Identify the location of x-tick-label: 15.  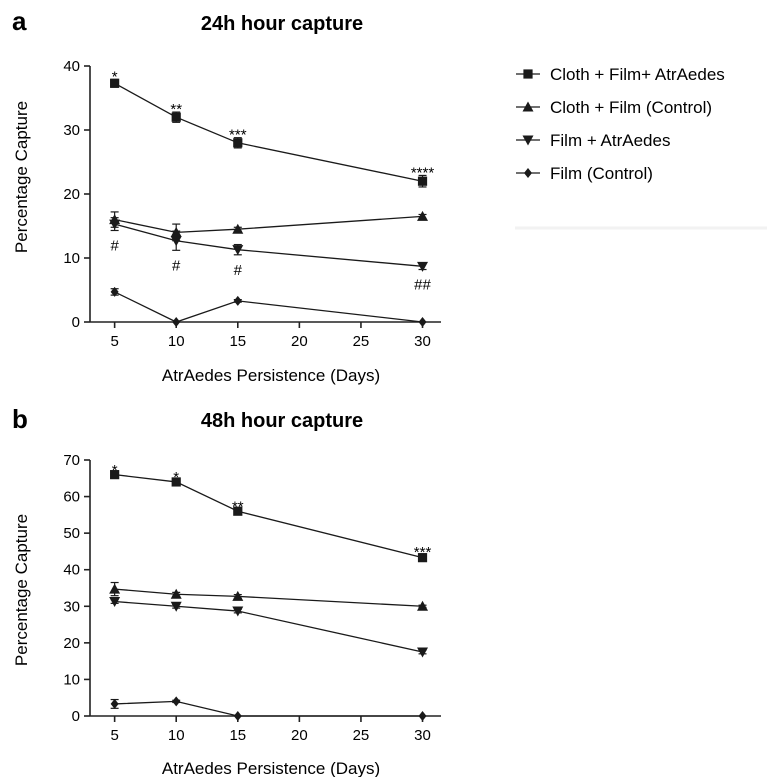
(237, 735).